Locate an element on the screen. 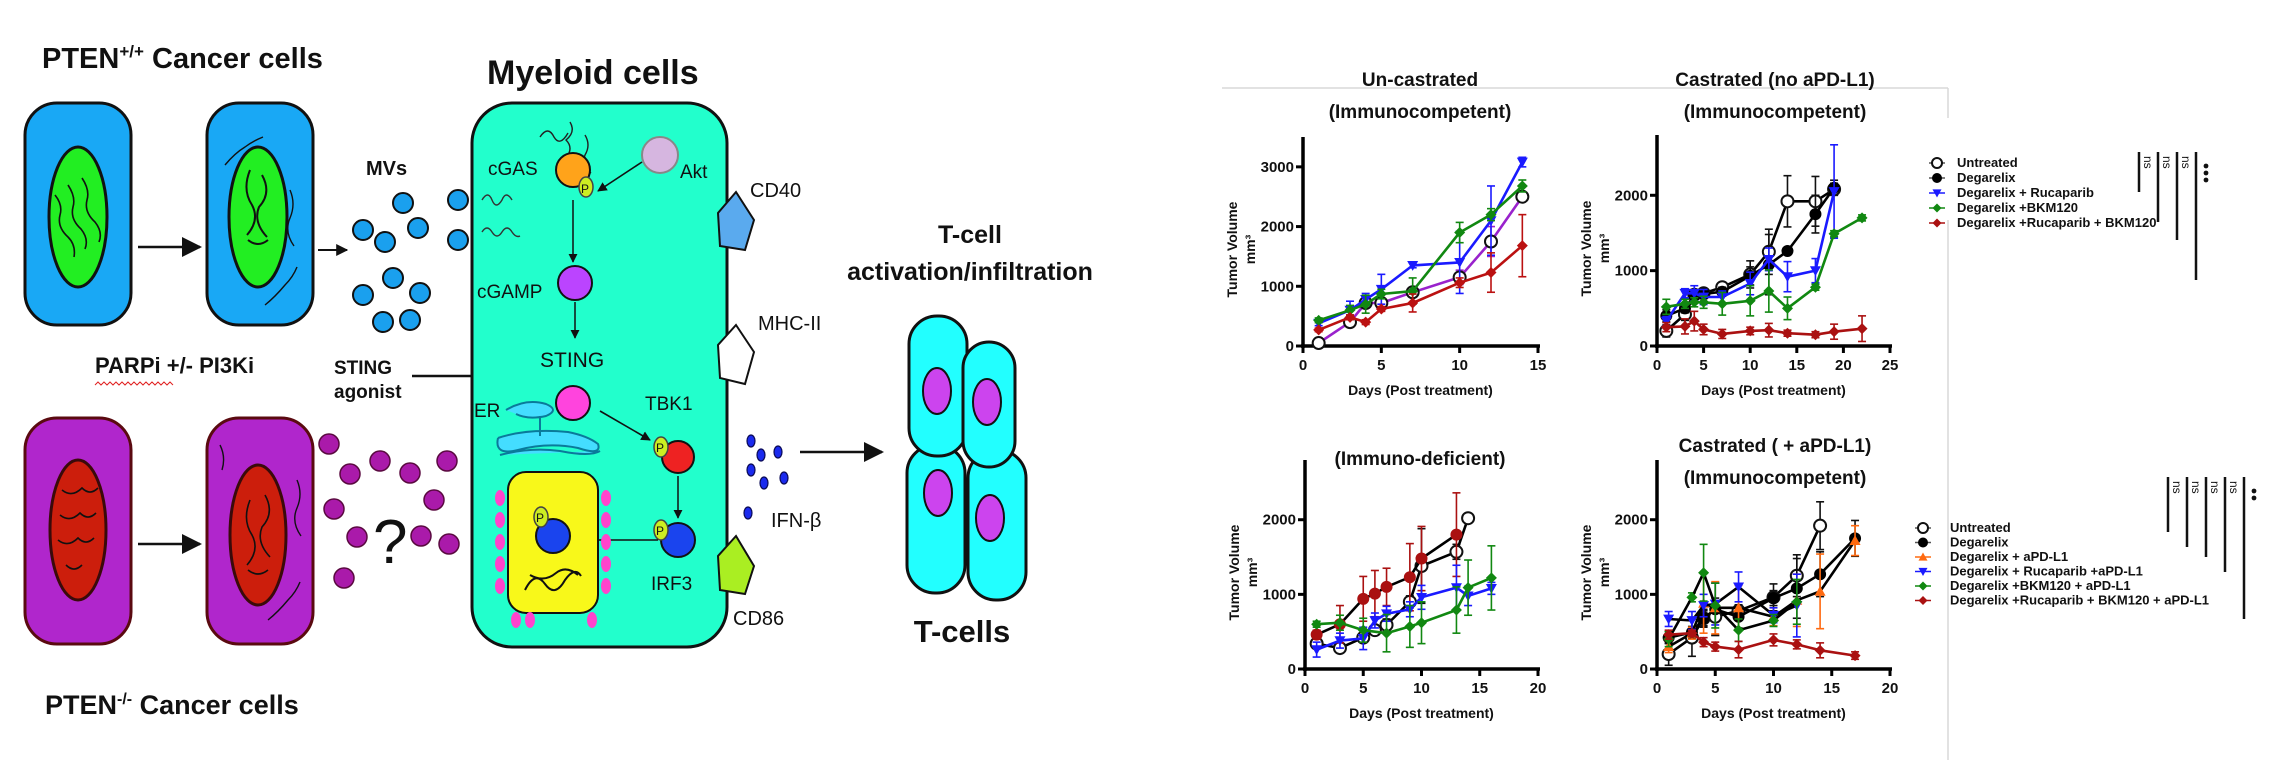 The image size is (2270, 774). unknown-vesicles is located at coordinates (389, 511).